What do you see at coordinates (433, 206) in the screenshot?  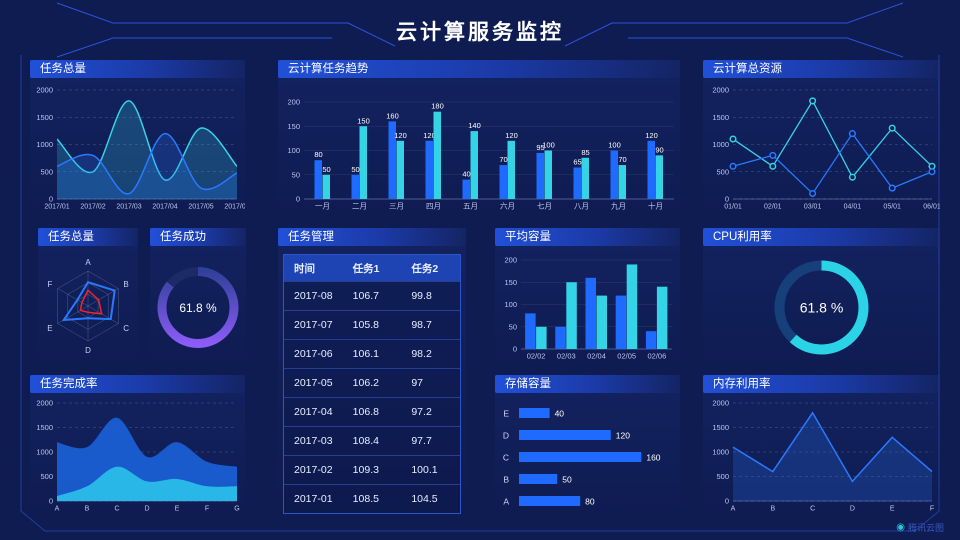 I see `svg-text: 四月` at bounding box center [433, 206].